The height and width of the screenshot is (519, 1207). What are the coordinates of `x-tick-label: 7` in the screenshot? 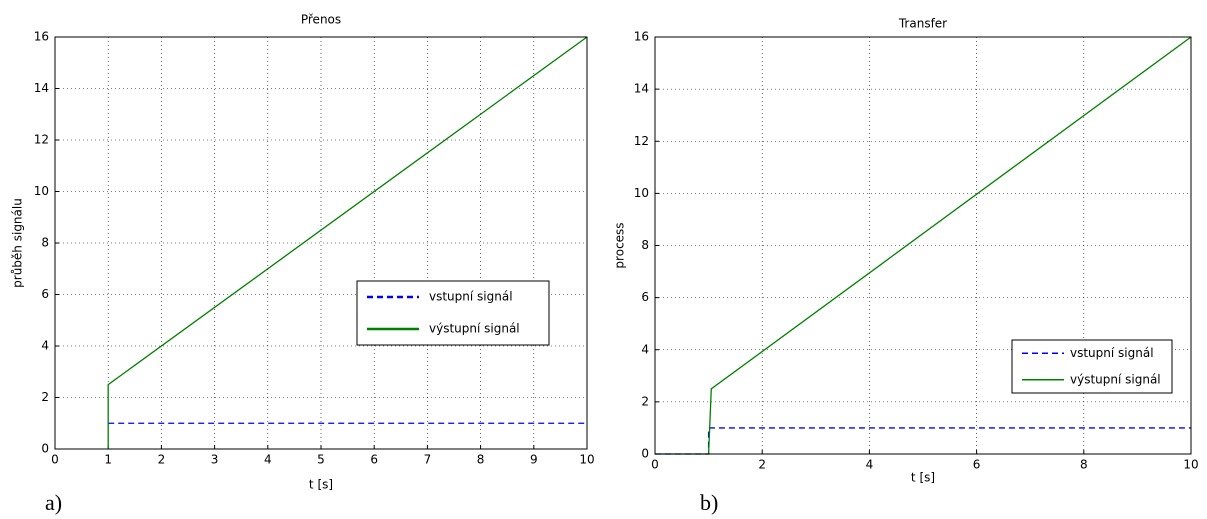 It's located at (428, 460).